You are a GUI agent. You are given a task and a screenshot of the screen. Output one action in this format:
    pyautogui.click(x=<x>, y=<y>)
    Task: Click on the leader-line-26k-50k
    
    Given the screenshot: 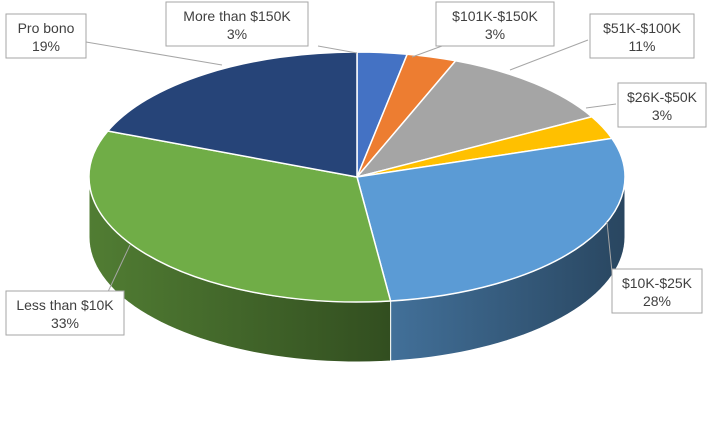 What is the action you would take?
    pyautogui.click(x=601, y=106)
    